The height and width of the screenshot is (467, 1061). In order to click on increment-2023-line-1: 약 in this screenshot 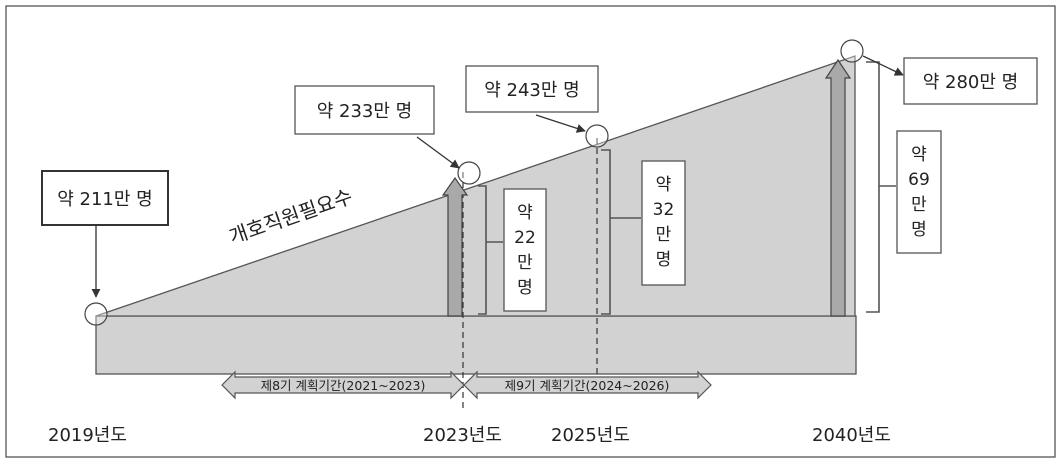, I will do `click(525, 213)`.